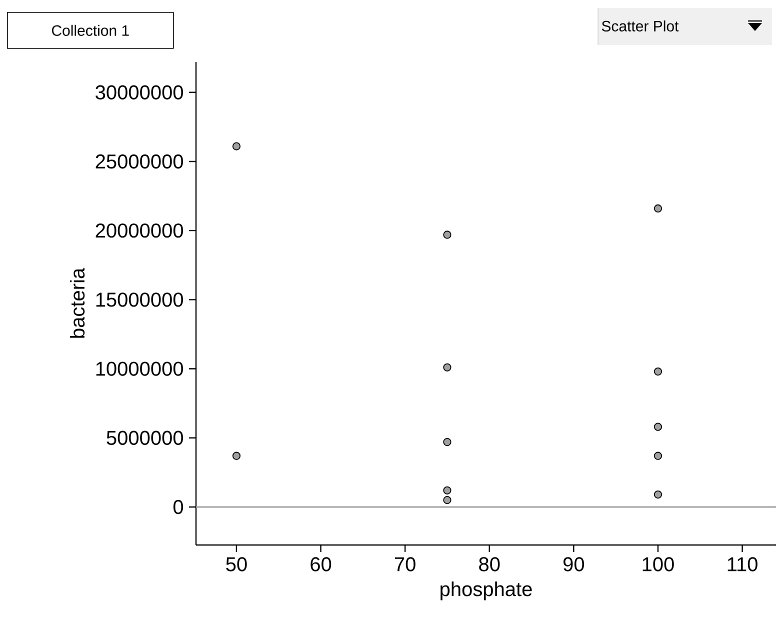 This screenshot has width=780, height=643. I want to click on y-tick-label: 25000000, so click(140, 161).